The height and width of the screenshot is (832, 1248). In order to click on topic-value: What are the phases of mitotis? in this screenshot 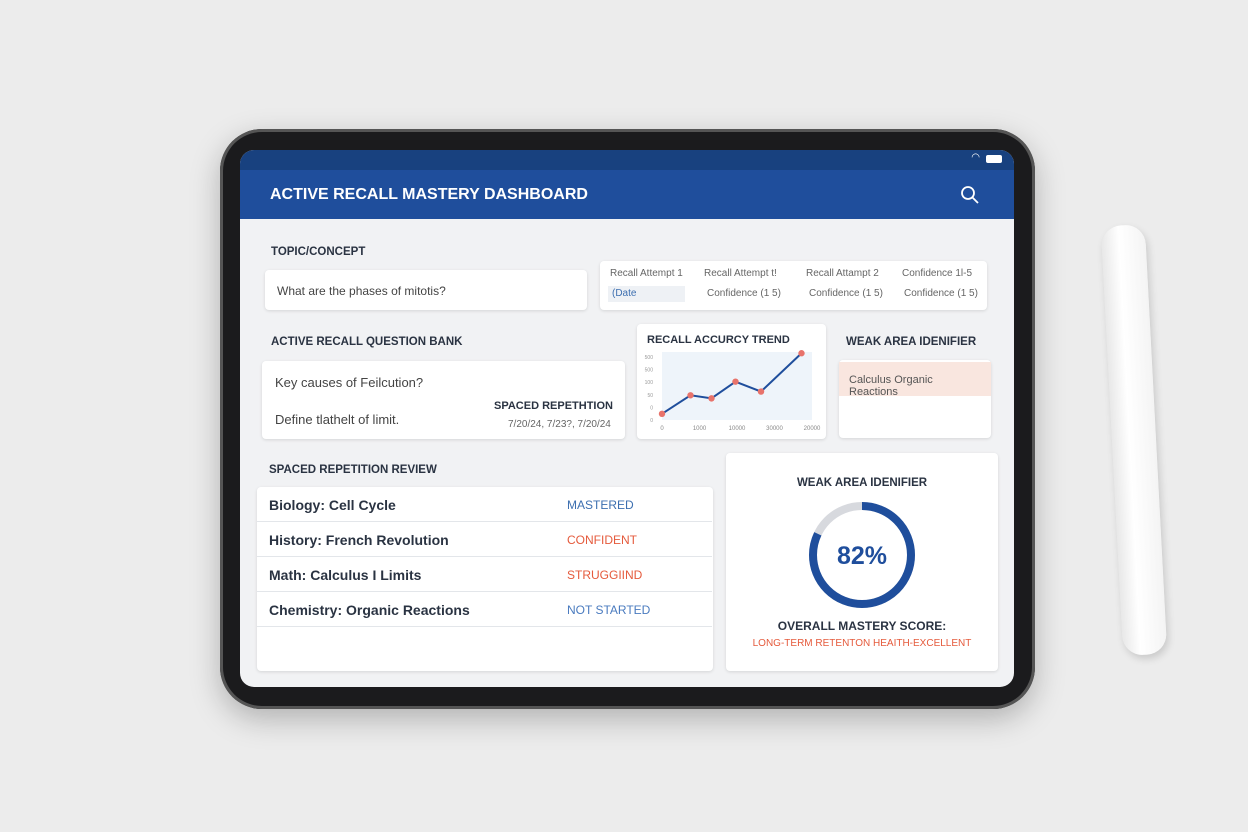, I will do `click(361, 291)`.